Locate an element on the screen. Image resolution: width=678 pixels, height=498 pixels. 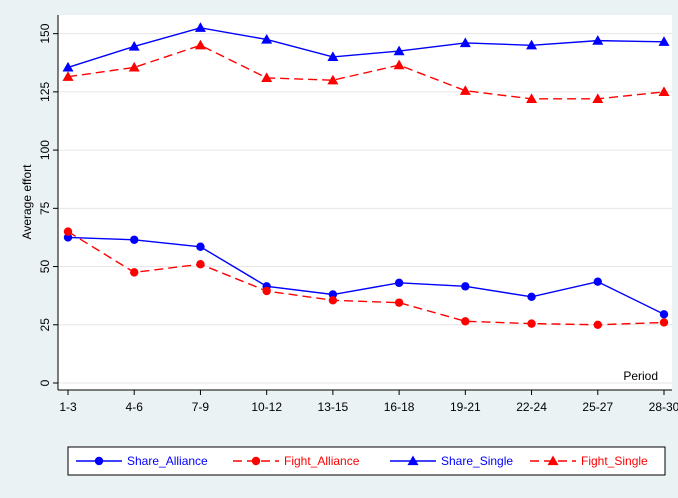
legend-item: Share_Alliance is located at coordinates (142, 461).